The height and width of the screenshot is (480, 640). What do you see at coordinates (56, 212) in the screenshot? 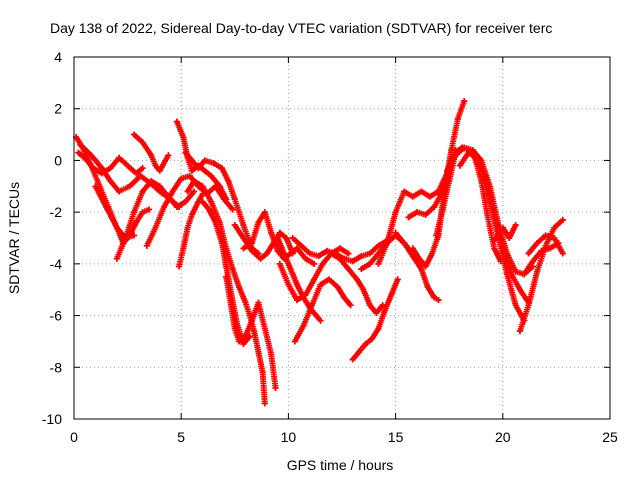
I see `y-tick-label: -2` at bounding box center [56, 212].